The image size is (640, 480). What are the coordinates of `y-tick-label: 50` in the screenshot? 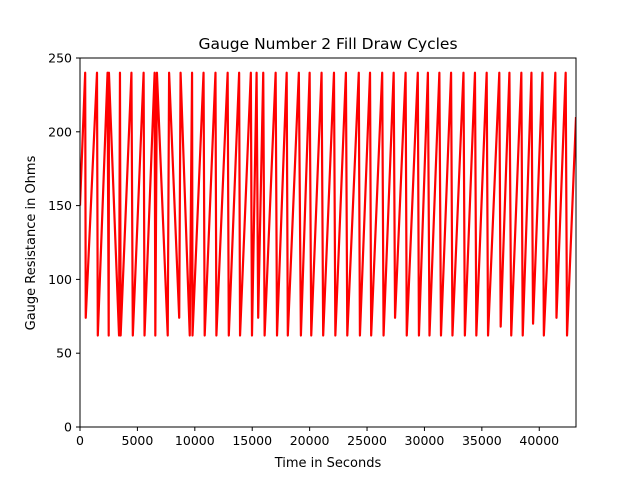 It's located at (64, 353).